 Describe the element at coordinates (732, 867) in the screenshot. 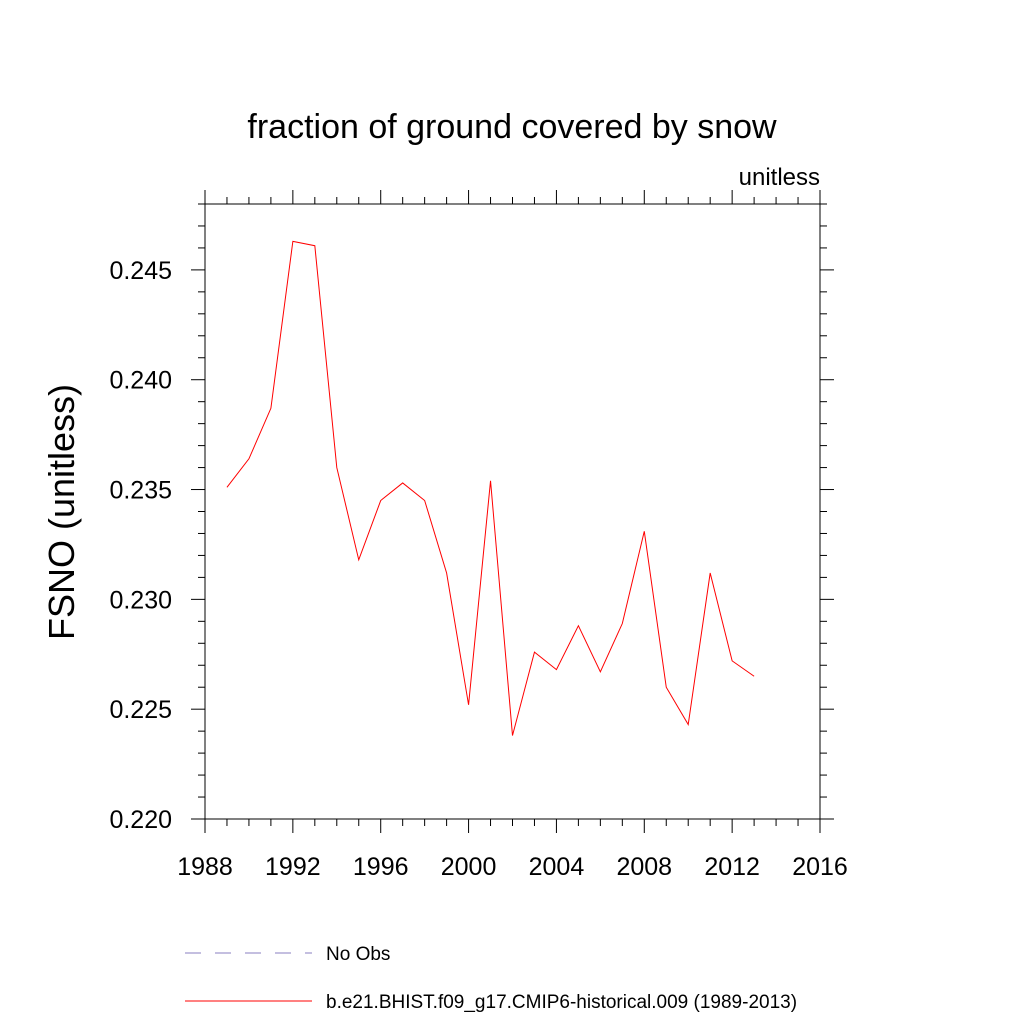

I see `x-tick-label: 2012` at that location.